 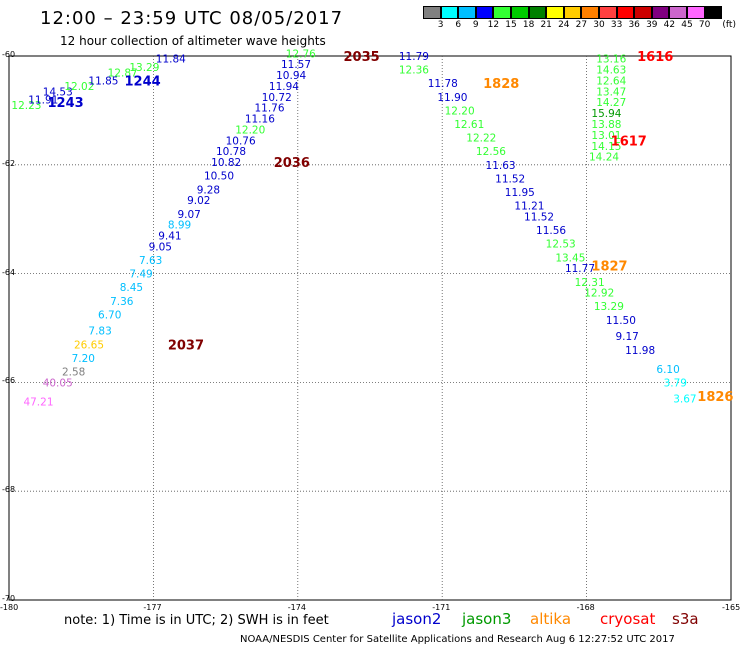 What do you see at coordinates (611, 60) in the screenshot?
I see `swh-data-label: 13.16` at bounding box center [611, 60].